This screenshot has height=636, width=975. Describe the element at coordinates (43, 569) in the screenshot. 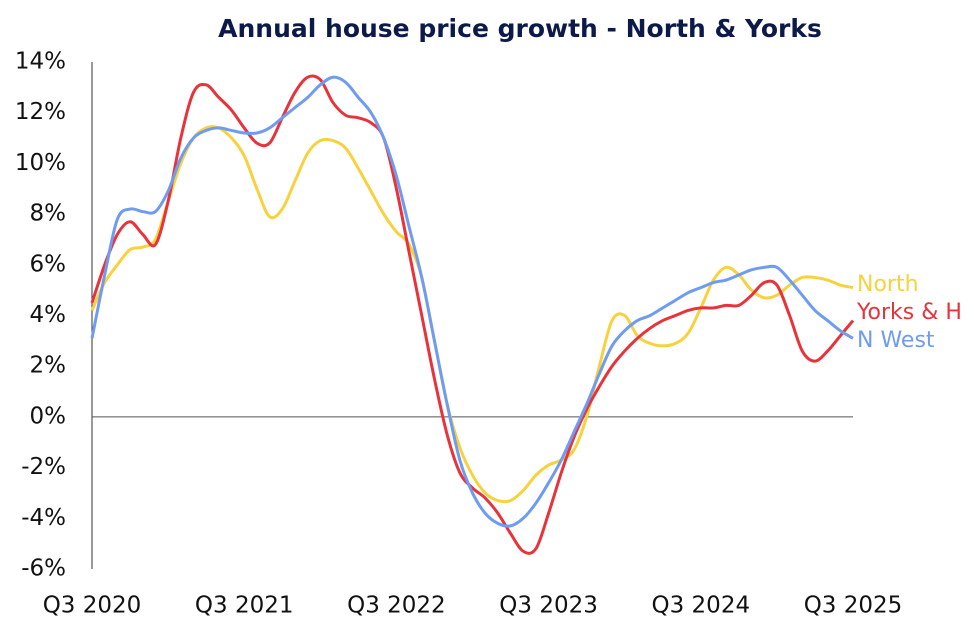

I see `y-tick-label: -6%` at that location.